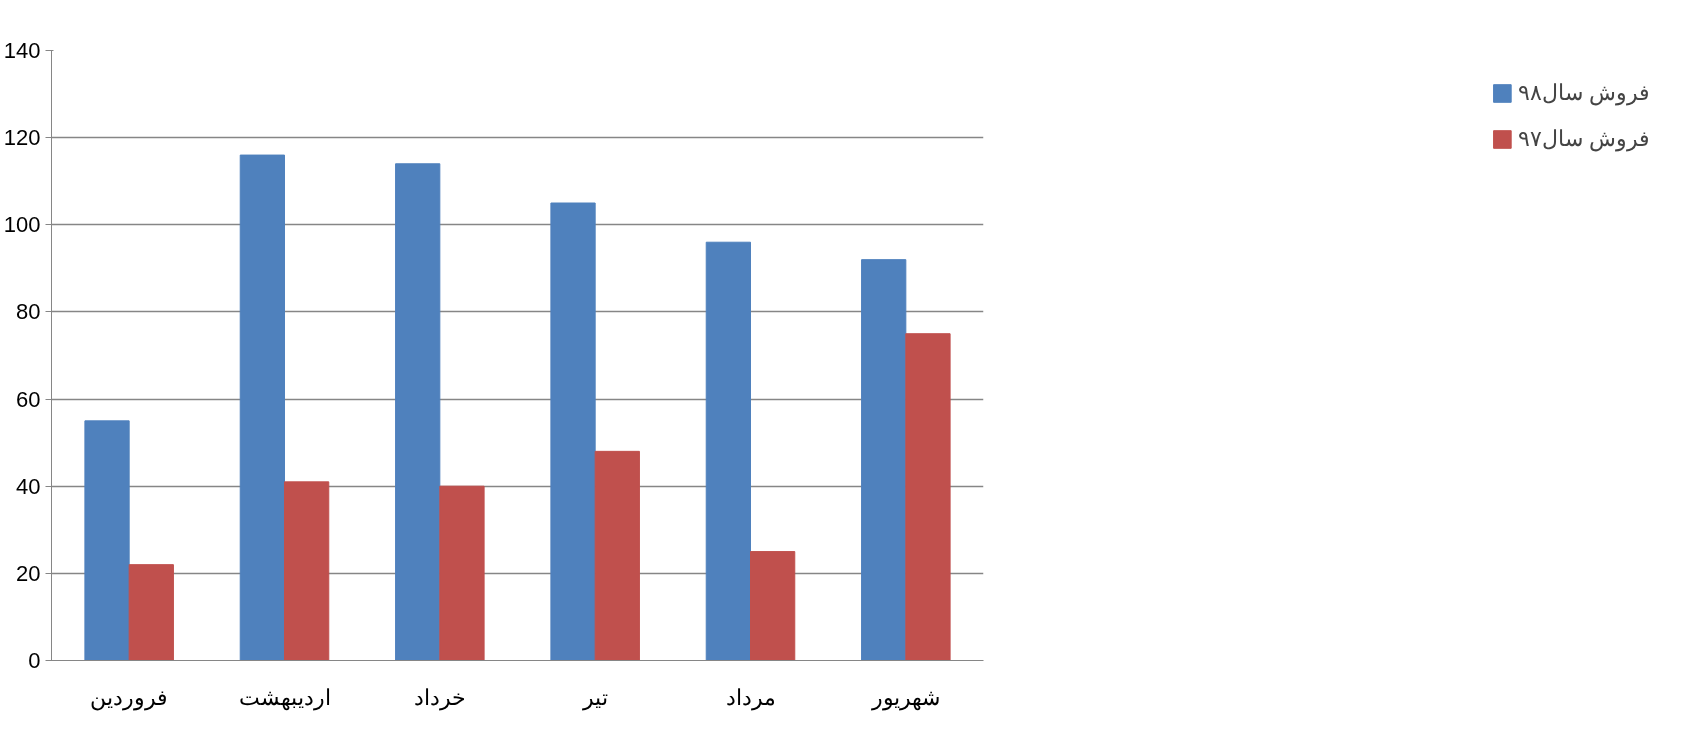  Describe the element at coordinates (34, 660) in the screenshot. I see `y-tick-label: 0` at that location.